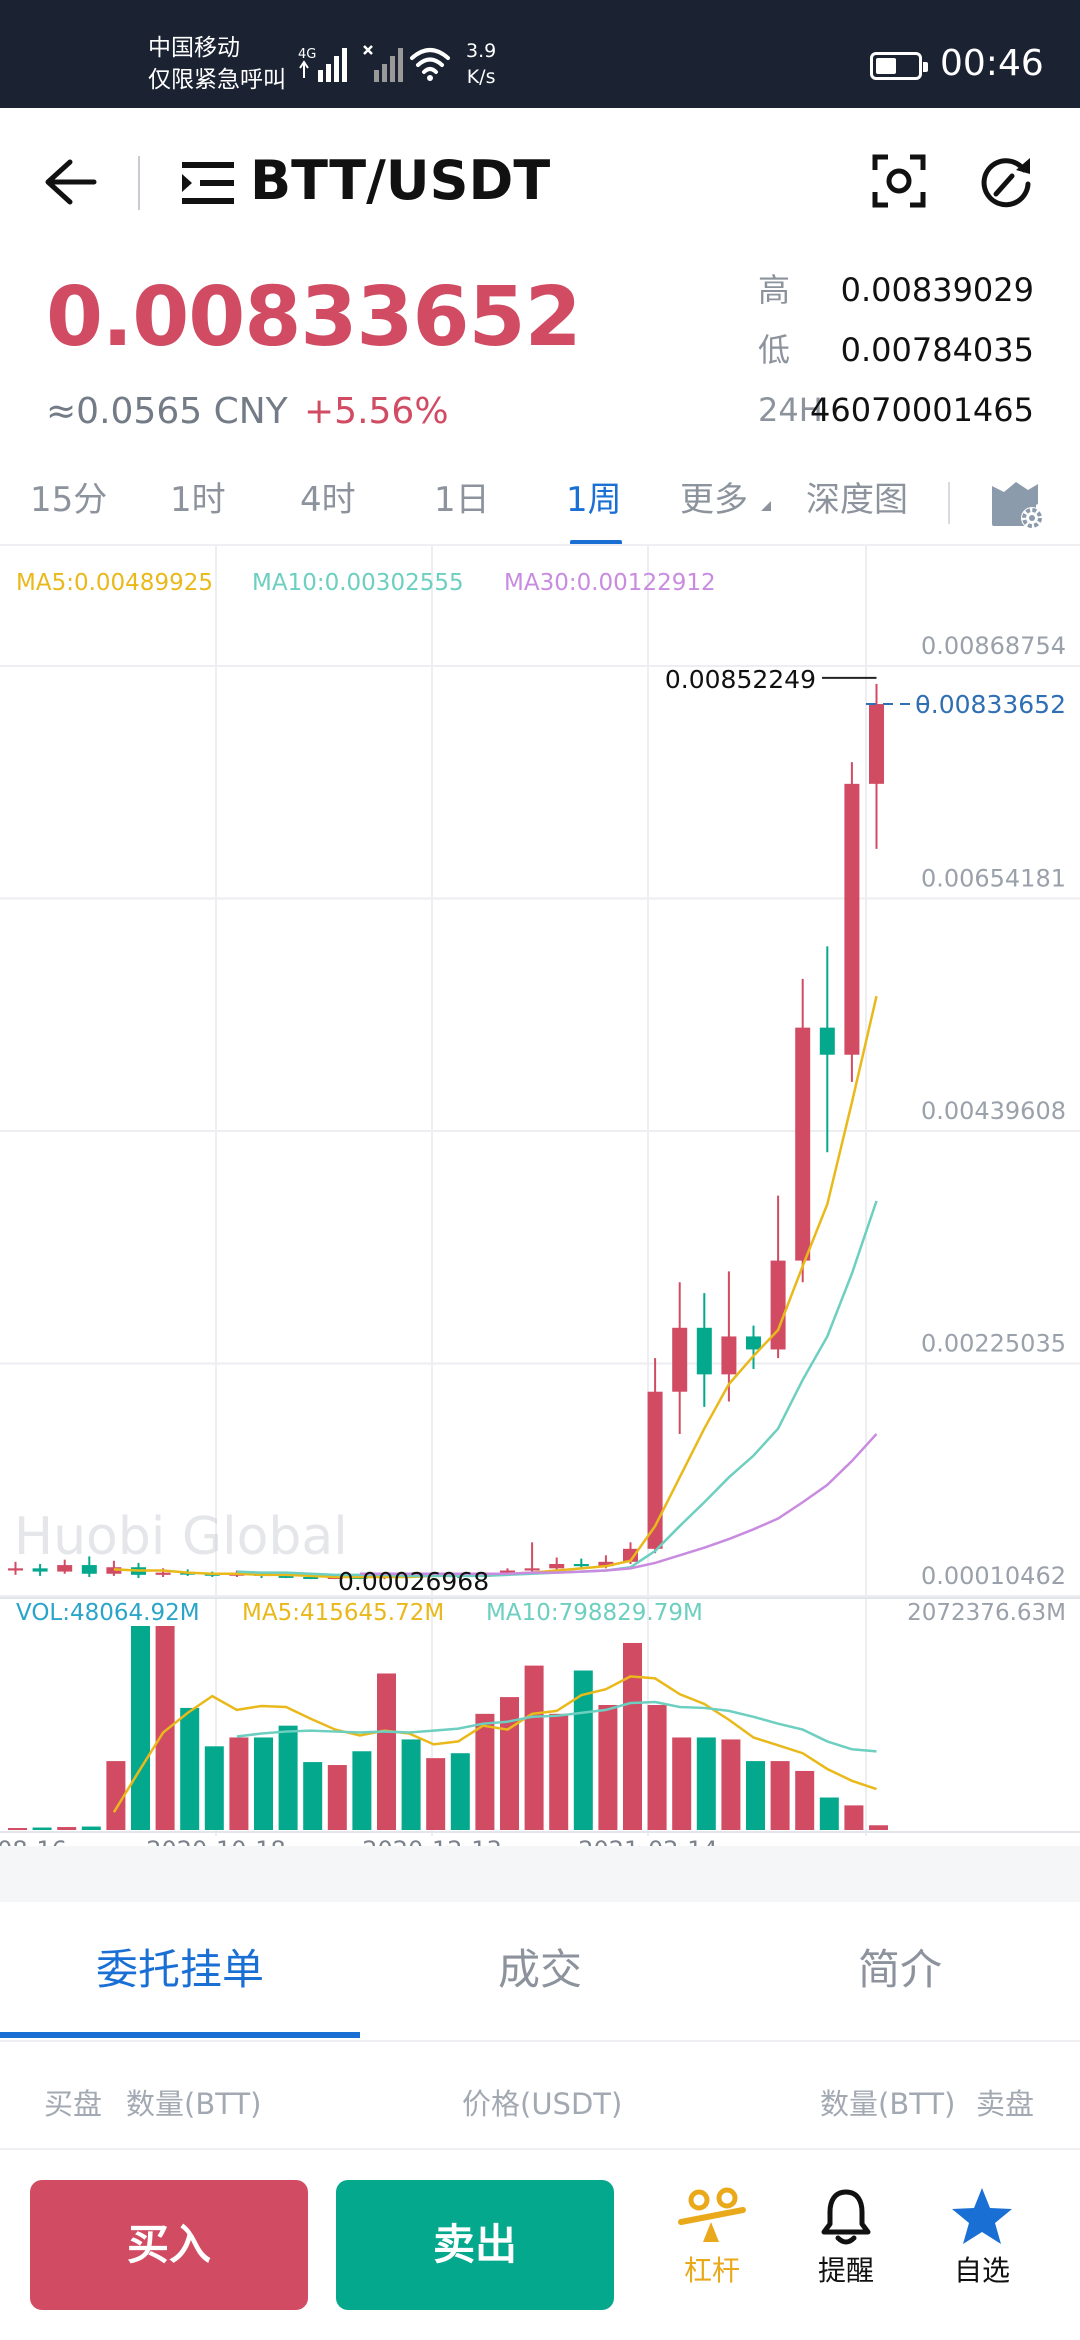 Image resolution: width=1080 pixels, height=2340 pixels. I want to click on low-label: 低, so click(774, 350).